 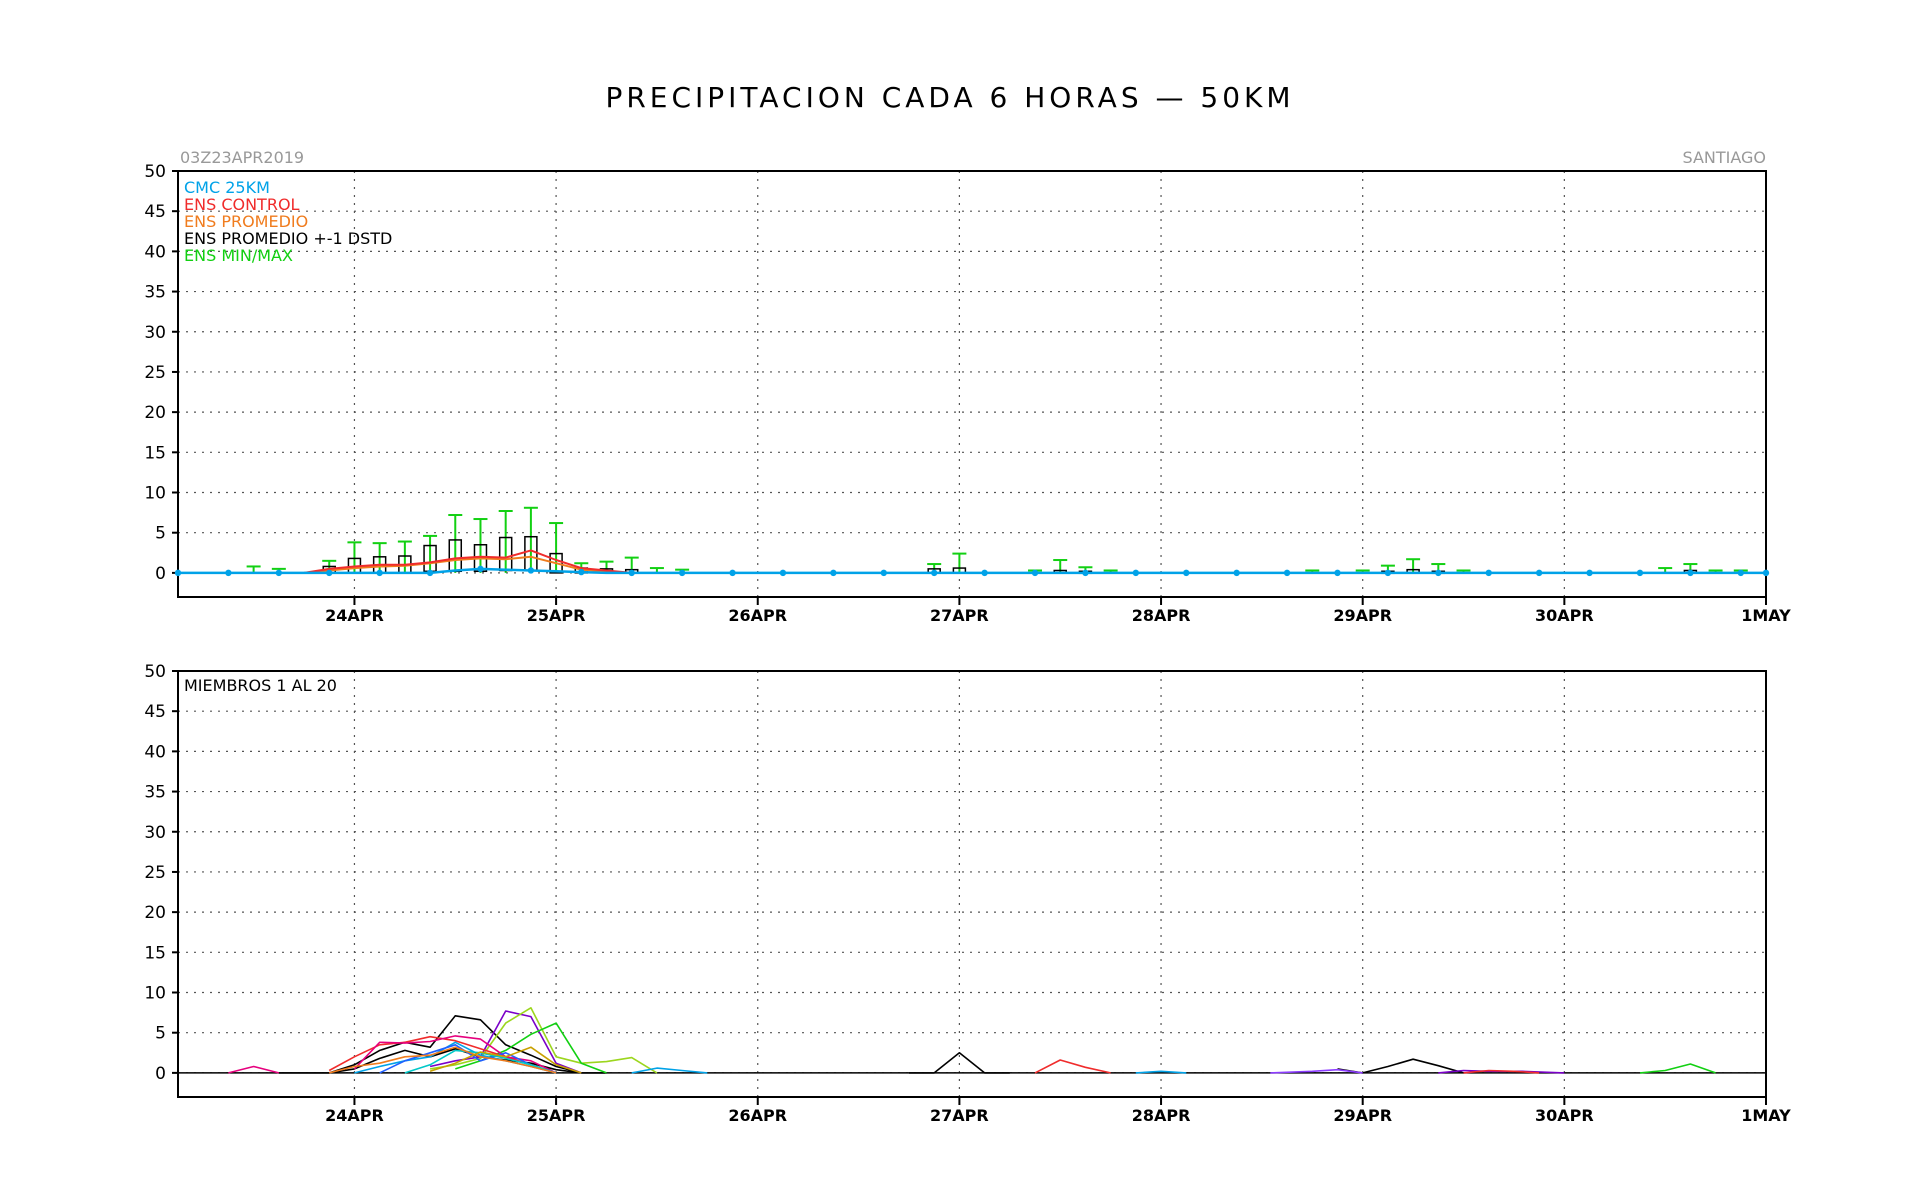 I want to click on legend-entry-minmax: ENS MIN/MAX, so click(x=238, y=255).